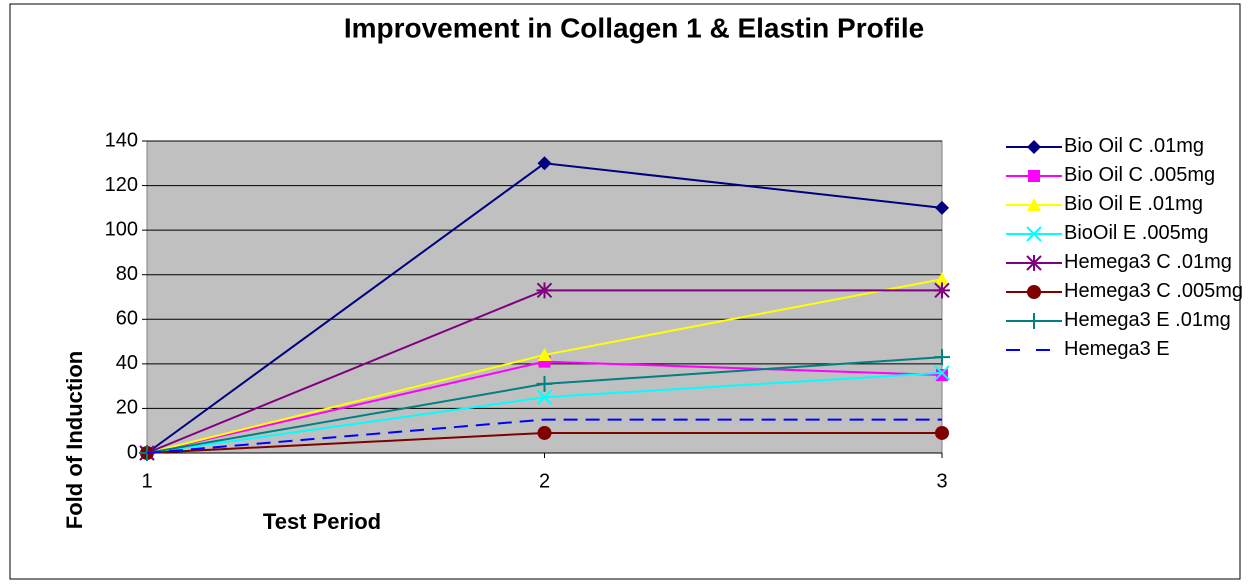  Describe the element at coordinates (121, 140) in the screenshot. I see `y-tick-label: 140` at that location.